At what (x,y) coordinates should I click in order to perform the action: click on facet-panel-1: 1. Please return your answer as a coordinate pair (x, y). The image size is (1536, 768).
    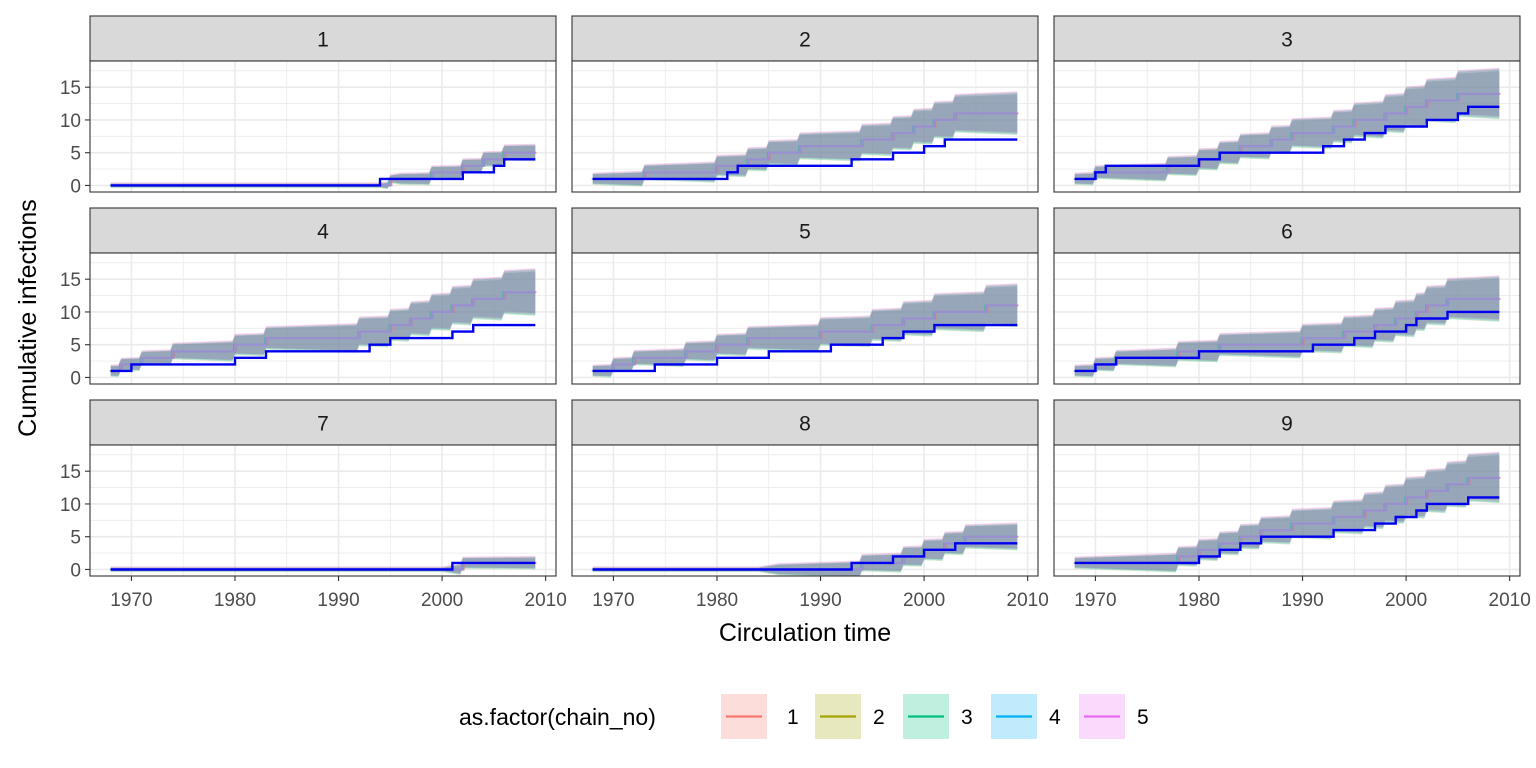
    Looking at the image, I should click on (323, 104).